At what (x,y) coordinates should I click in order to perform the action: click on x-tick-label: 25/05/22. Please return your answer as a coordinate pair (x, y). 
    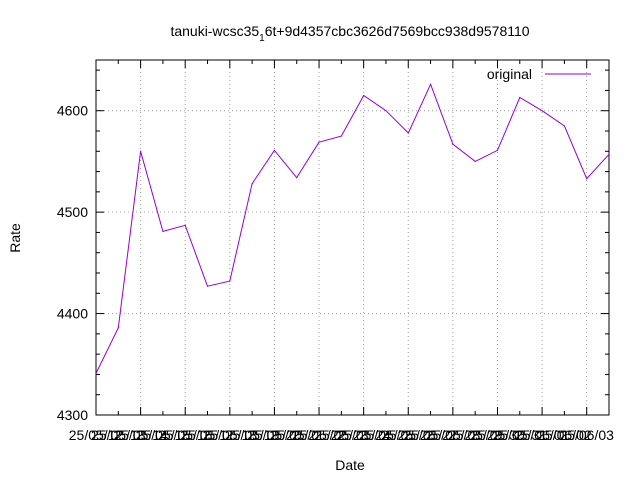
    Looking at the image, I should click on (319, 435).